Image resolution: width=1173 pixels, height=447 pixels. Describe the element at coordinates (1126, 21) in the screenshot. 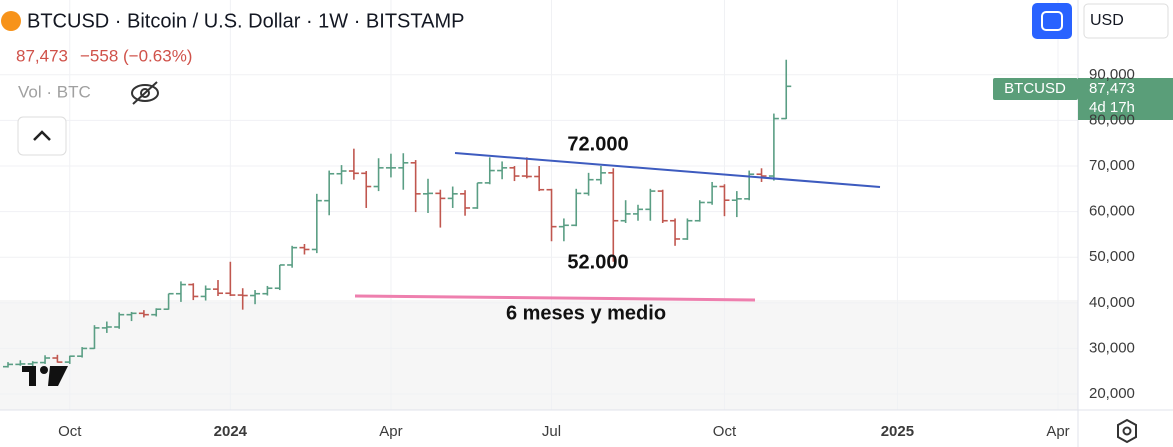

I see `currency-button` at that location.